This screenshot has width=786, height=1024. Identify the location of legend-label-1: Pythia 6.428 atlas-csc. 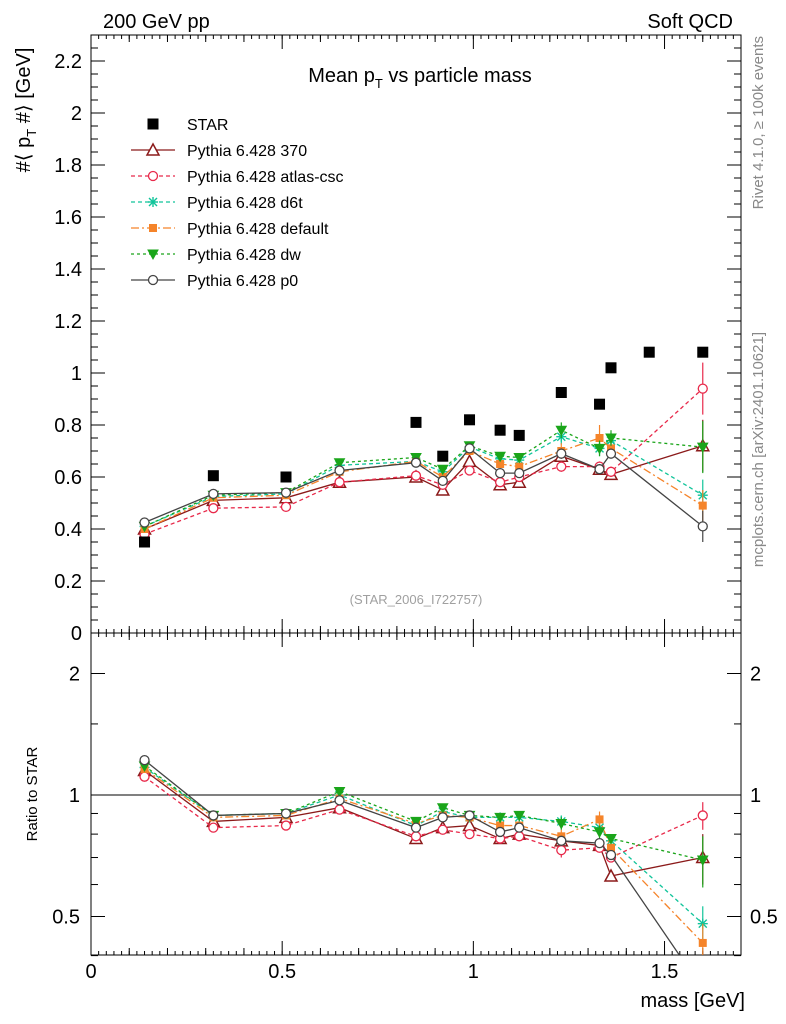
(265, 177).